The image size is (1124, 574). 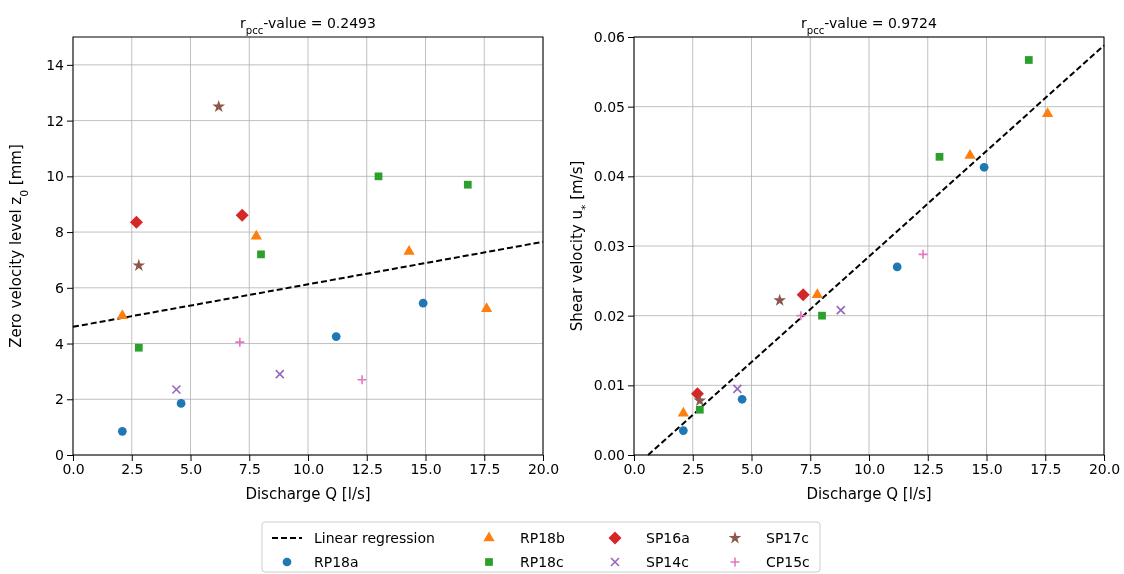 What do you see at coordinates (787, 538) in the screenshot?
I see `legend-label: SP17c` at bounding box center [787, 538].